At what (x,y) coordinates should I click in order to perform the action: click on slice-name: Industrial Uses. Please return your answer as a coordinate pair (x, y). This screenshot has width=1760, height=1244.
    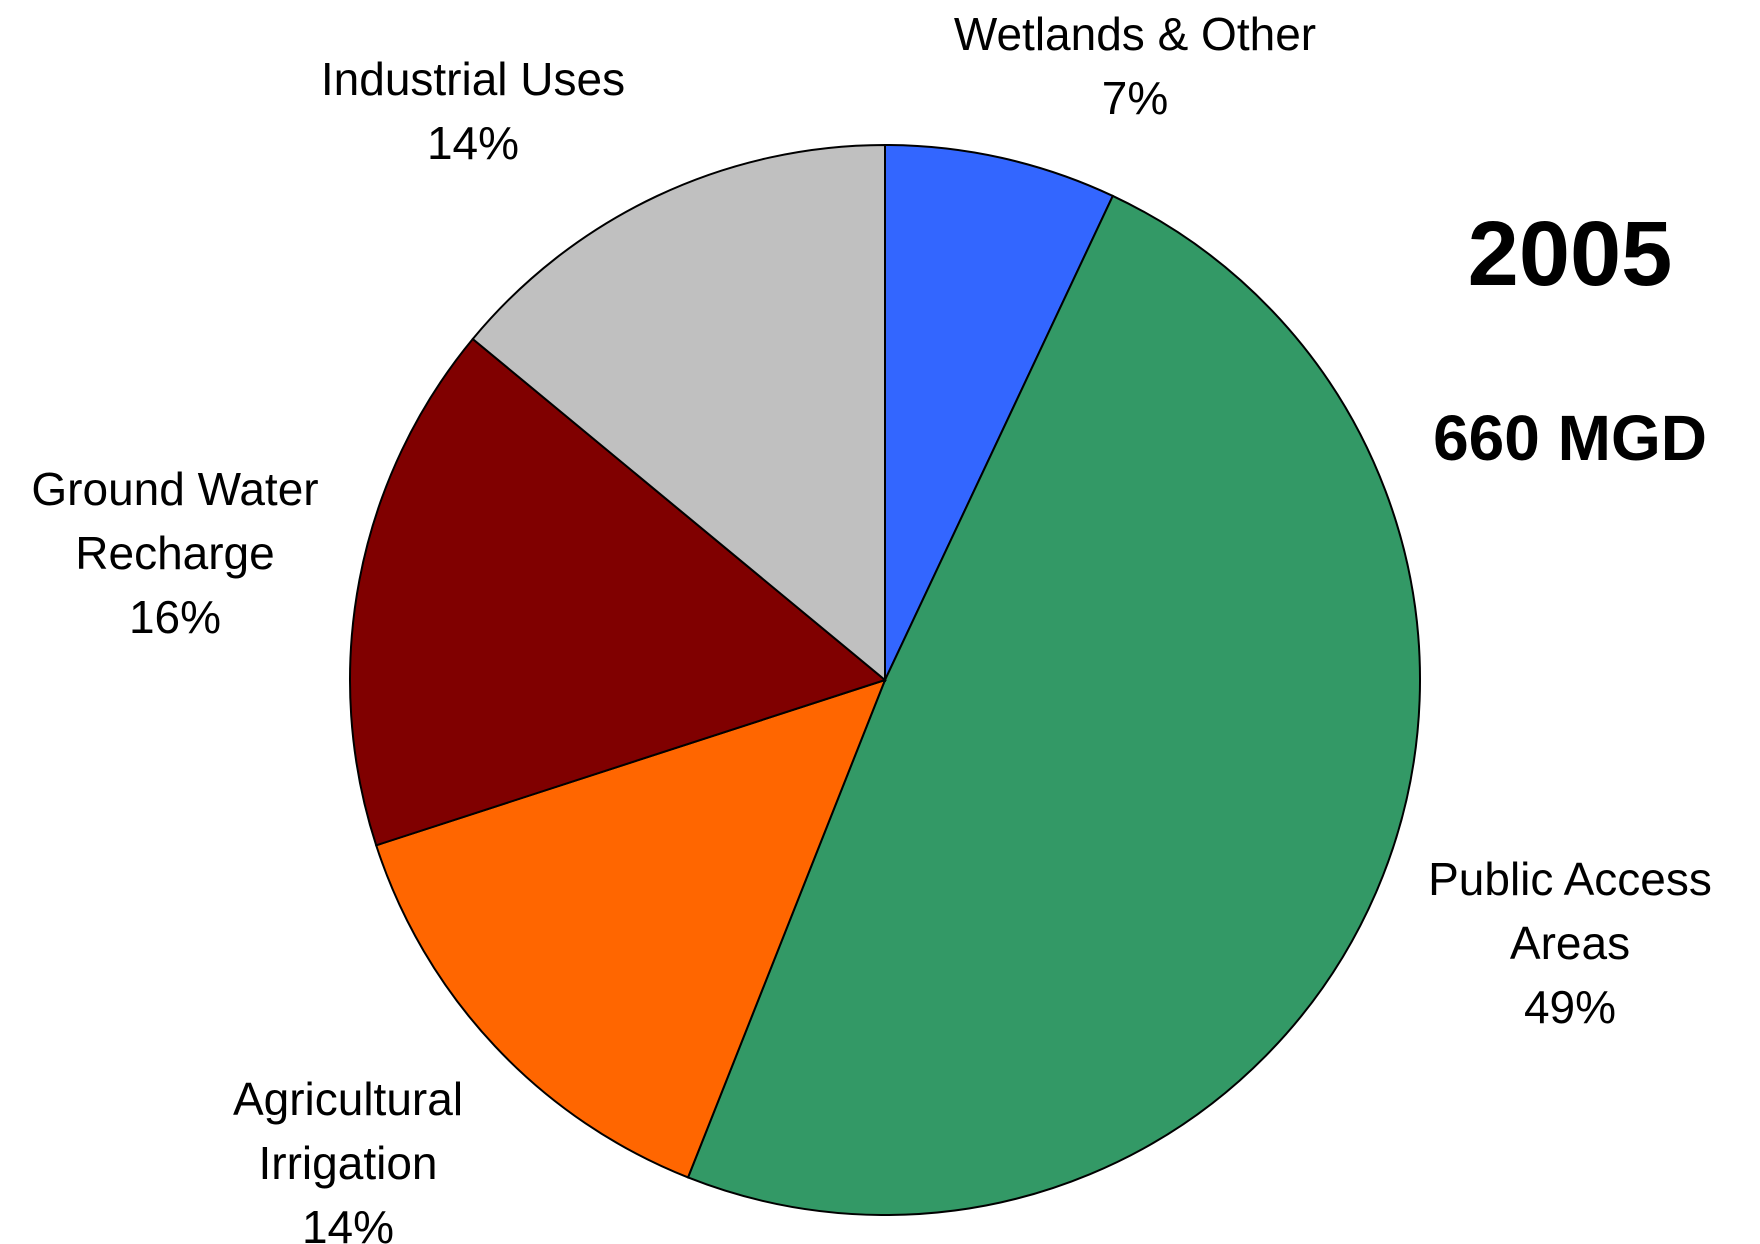
    Looking at the image, I should click on (473, 79).